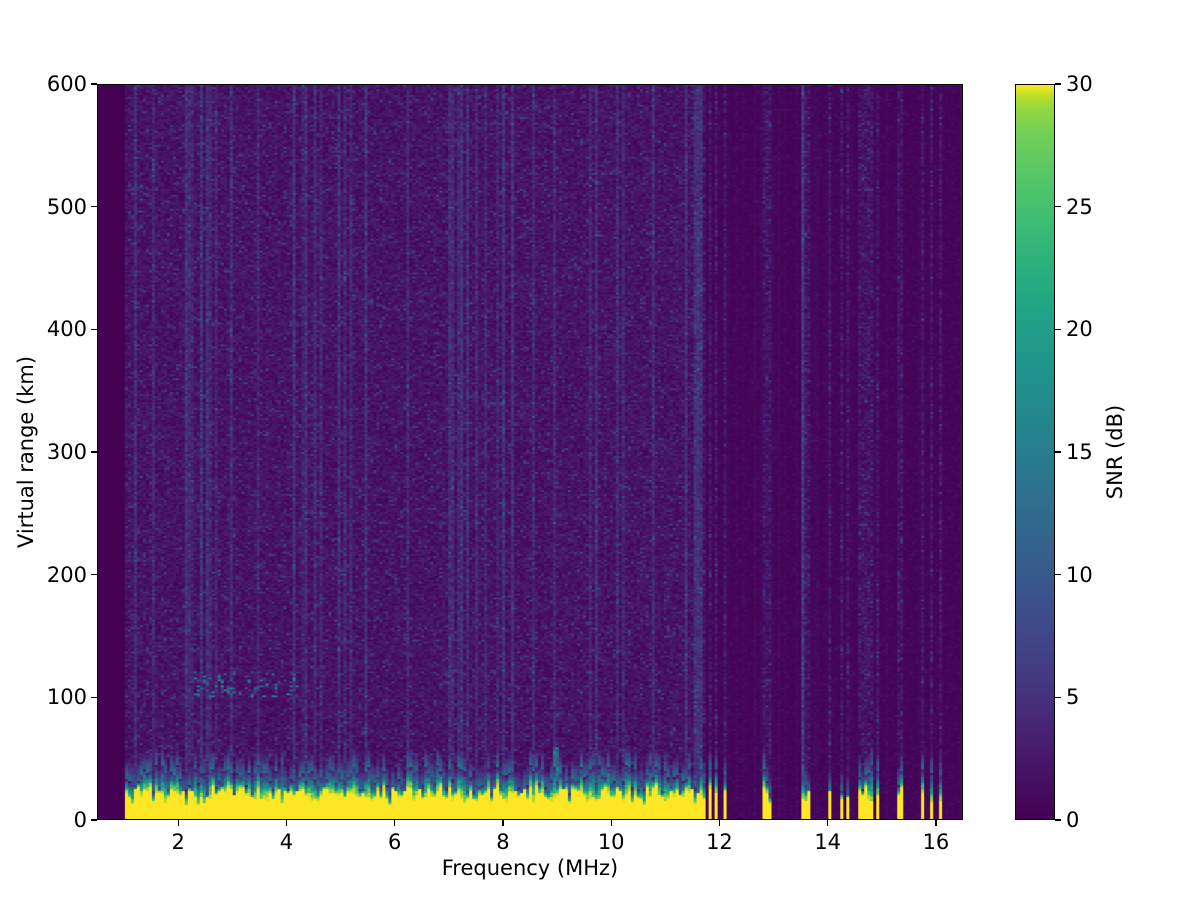 This screenshot has height=900, width=1200. What do you see at coordinates (286, 842) in the screenshot?
I see `x-tick-label: 4` at bounding box center [286, 842].